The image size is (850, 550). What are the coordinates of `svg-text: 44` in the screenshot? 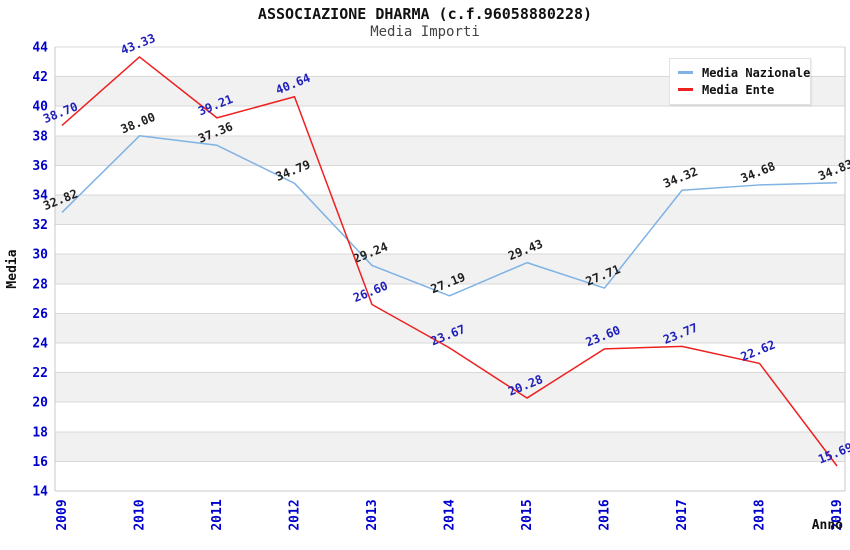 It's located at (40, 48).